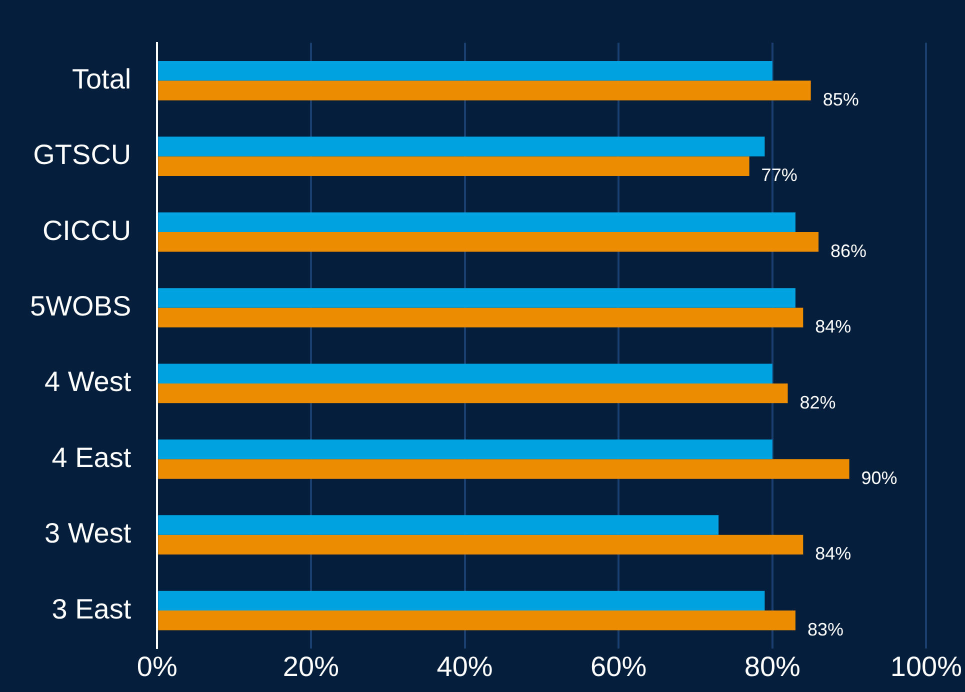 The image size is (965, 692). Describe the element at coordinates (88, 533) in the screenshot. I see `y-tick-label: 3 West` at that location.